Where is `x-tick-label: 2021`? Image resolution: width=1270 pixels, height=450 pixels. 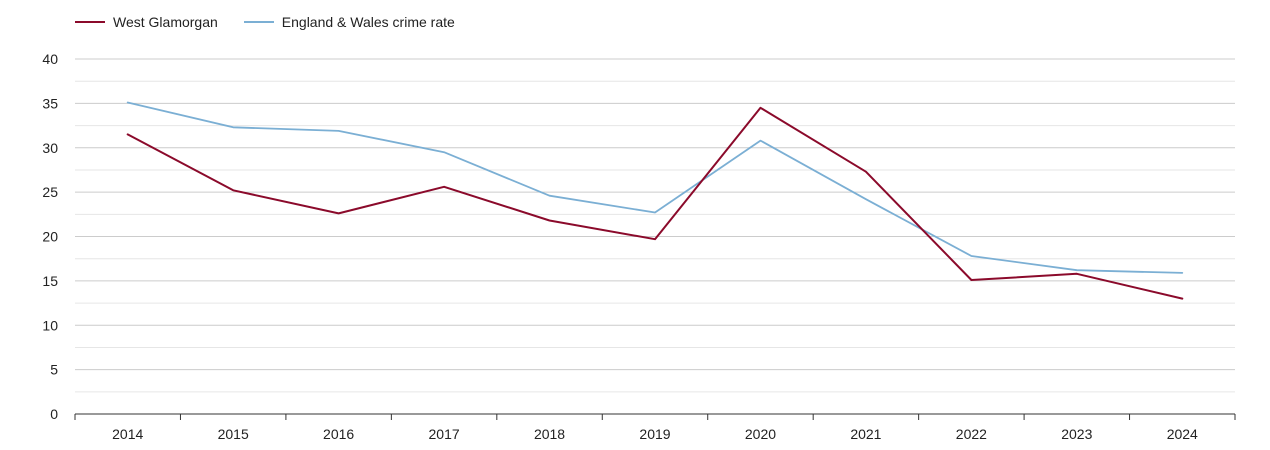 x-tick-label: 2021 is located at coordinates (865, 434).